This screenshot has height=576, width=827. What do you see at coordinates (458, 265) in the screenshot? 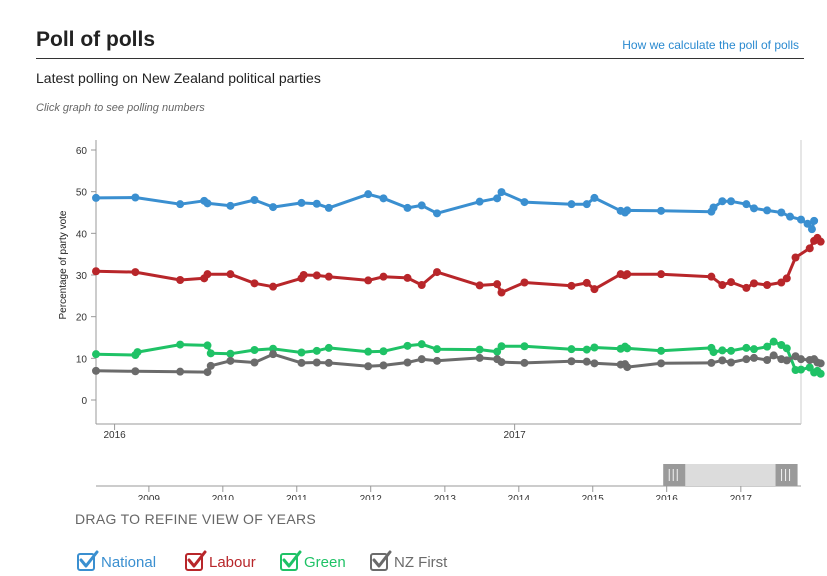
I see `series-line-labour` at bounding box center [458, 265].